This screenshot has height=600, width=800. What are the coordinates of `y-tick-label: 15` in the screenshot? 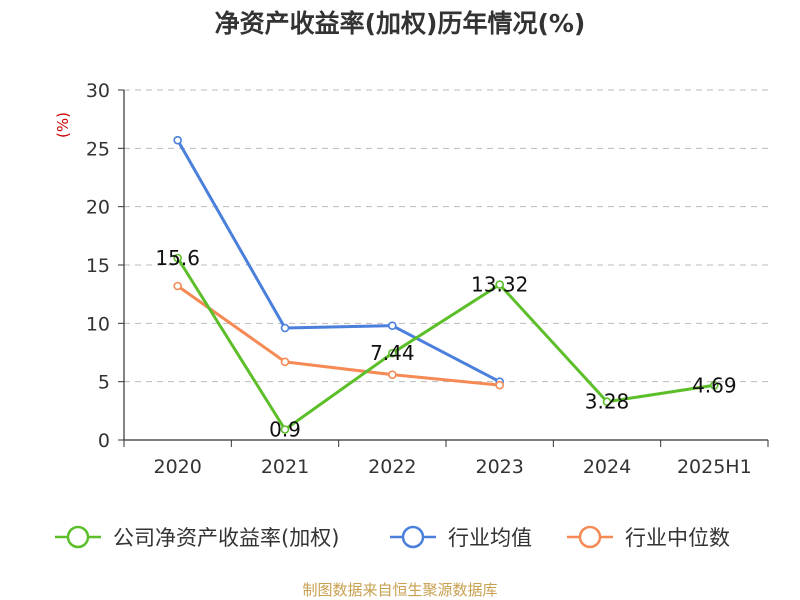 It's located at (98, 266).